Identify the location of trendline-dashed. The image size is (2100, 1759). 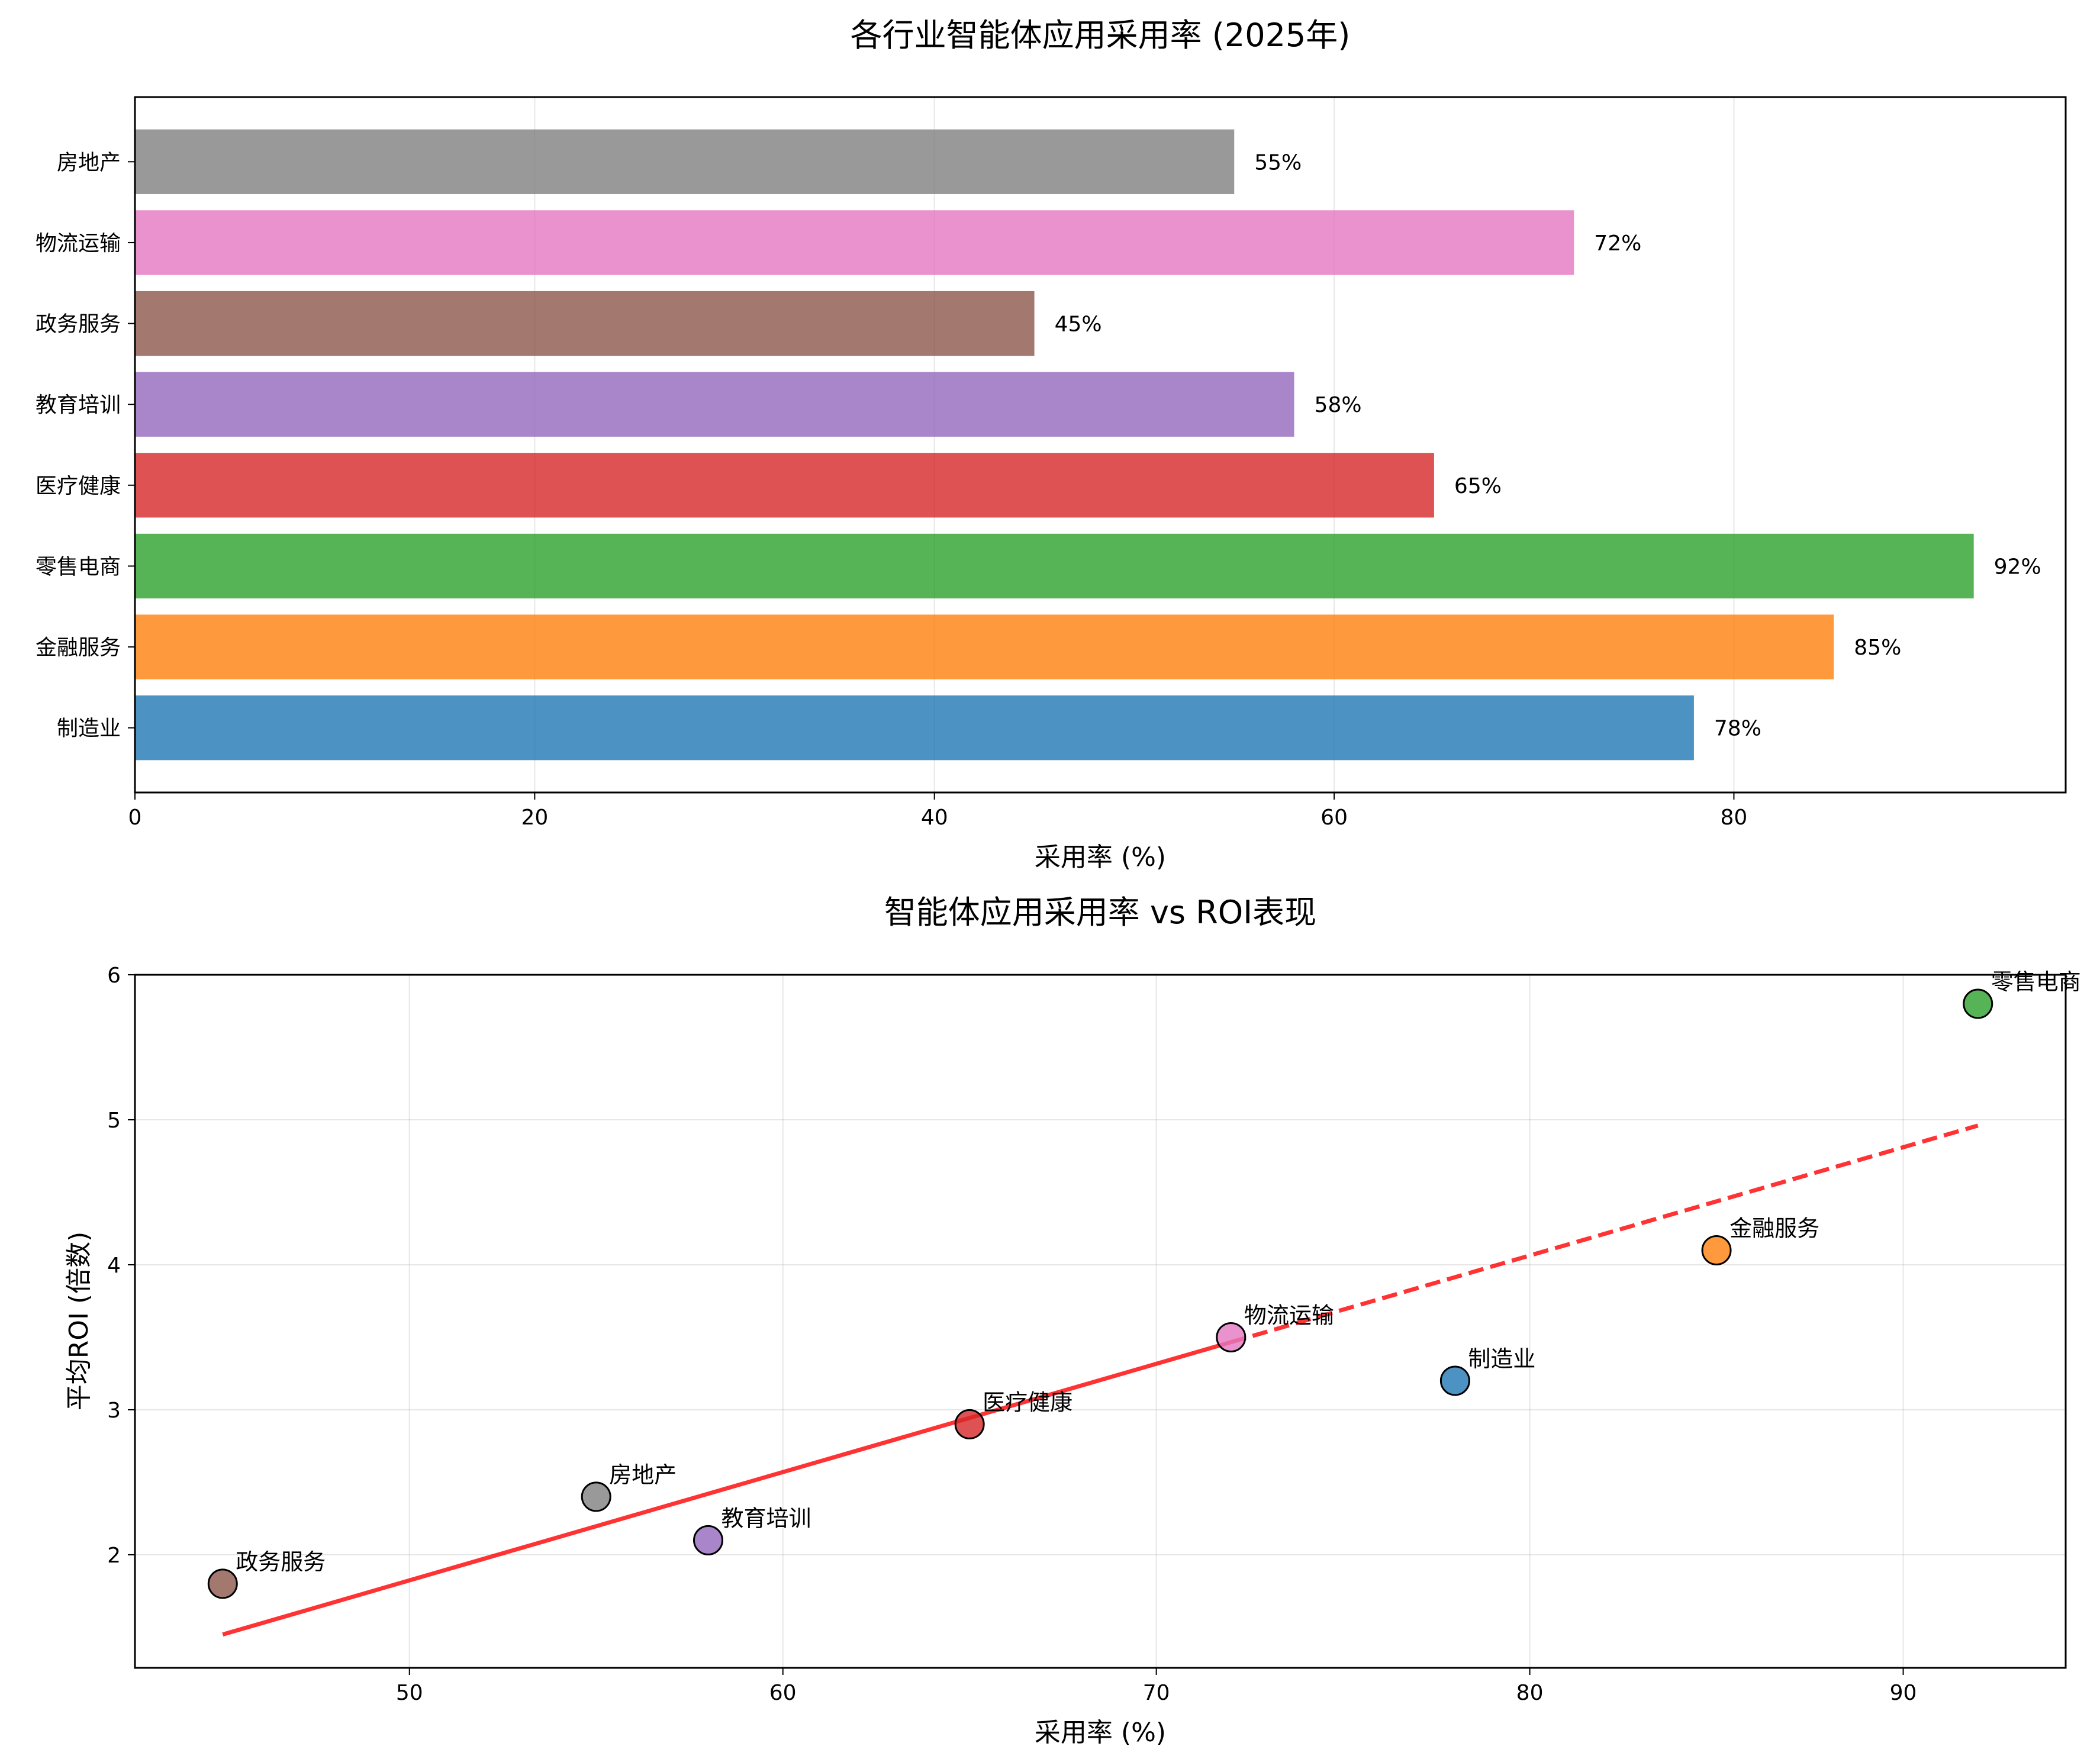
(1604, 1234).